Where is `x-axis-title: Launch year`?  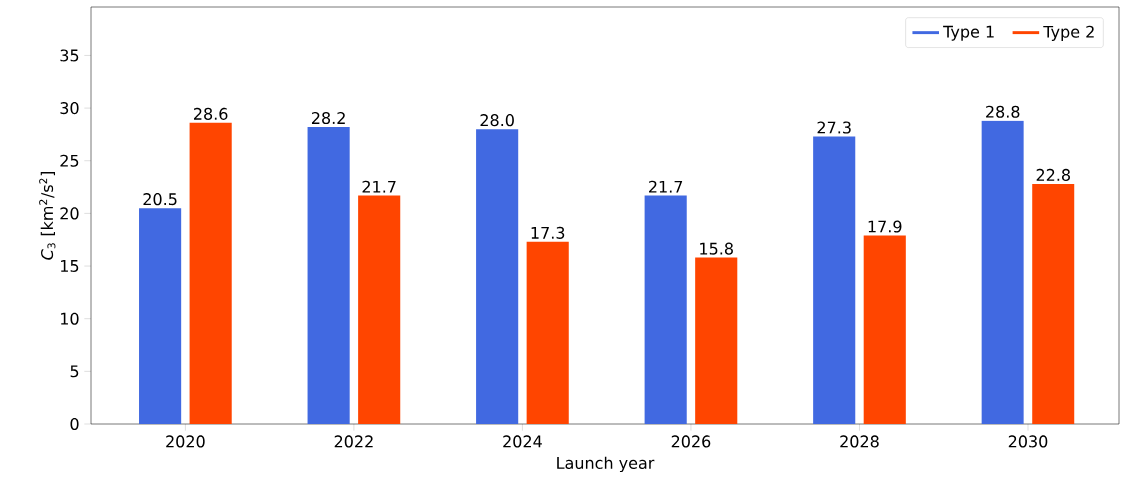
x-axis-title: Launch year is located at coordinates (606, 464).